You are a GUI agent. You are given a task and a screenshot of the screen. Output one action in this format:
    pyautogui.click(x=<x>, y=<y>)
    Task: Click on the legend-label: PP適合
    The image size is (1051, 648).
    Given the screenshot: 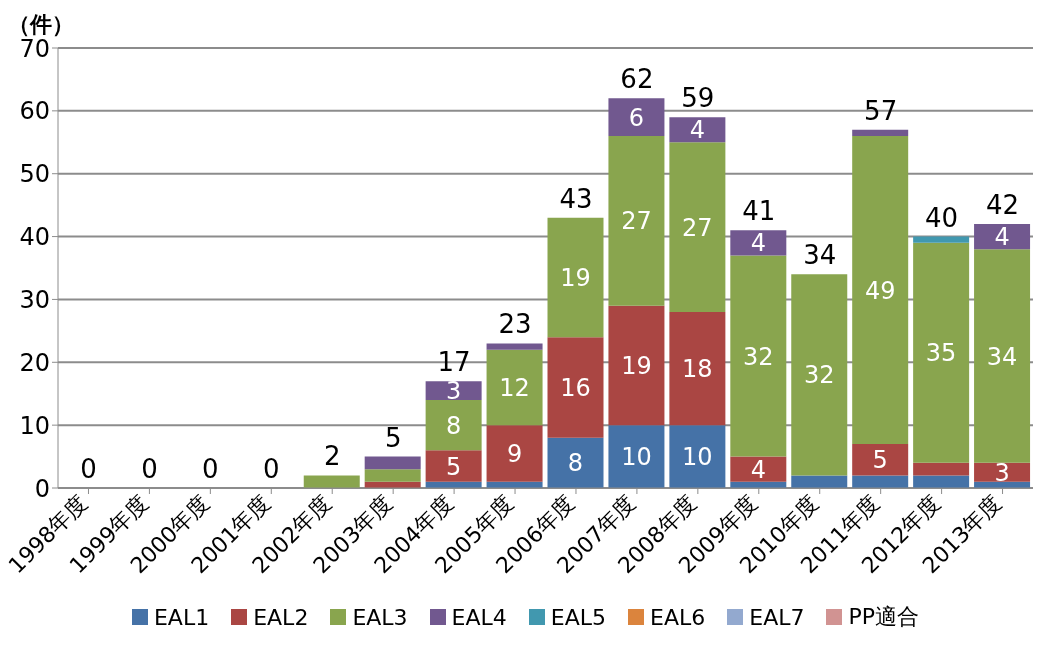 What is the action you would take?
    pyautogui.click(x=884, y=617)
    